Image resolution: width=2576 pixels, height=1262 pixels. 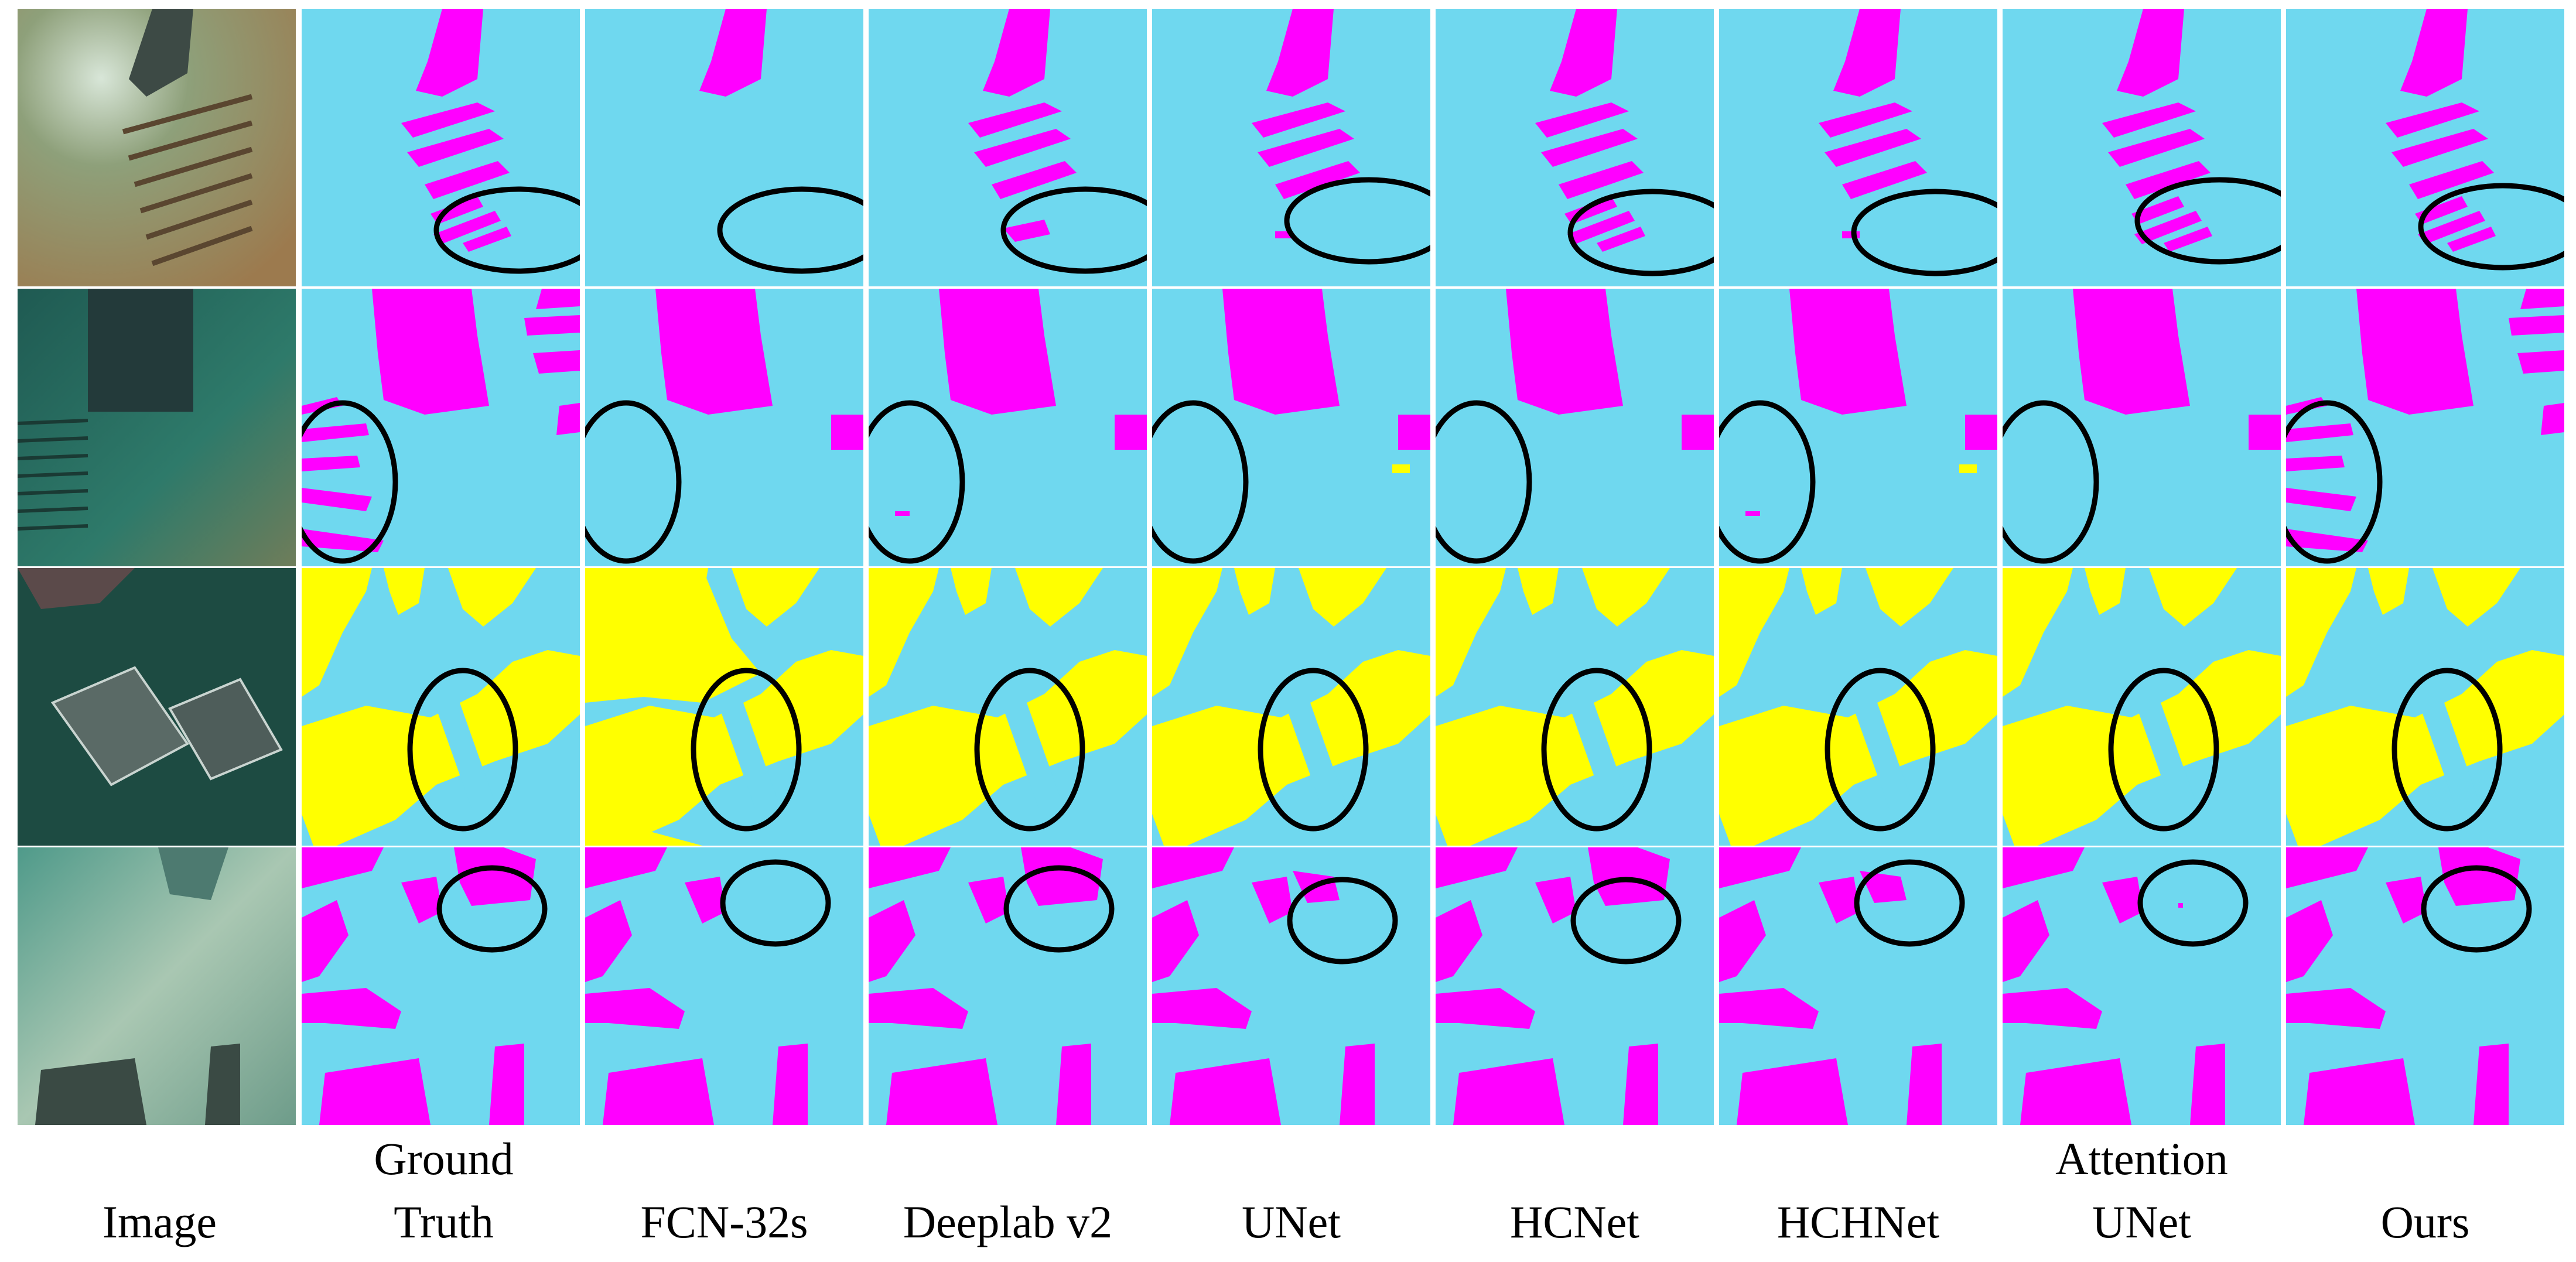 What do you see at coordinates (444, 1158) in the screenshot?
I see `label-line: Ground` at bounding box center [444, 1158].